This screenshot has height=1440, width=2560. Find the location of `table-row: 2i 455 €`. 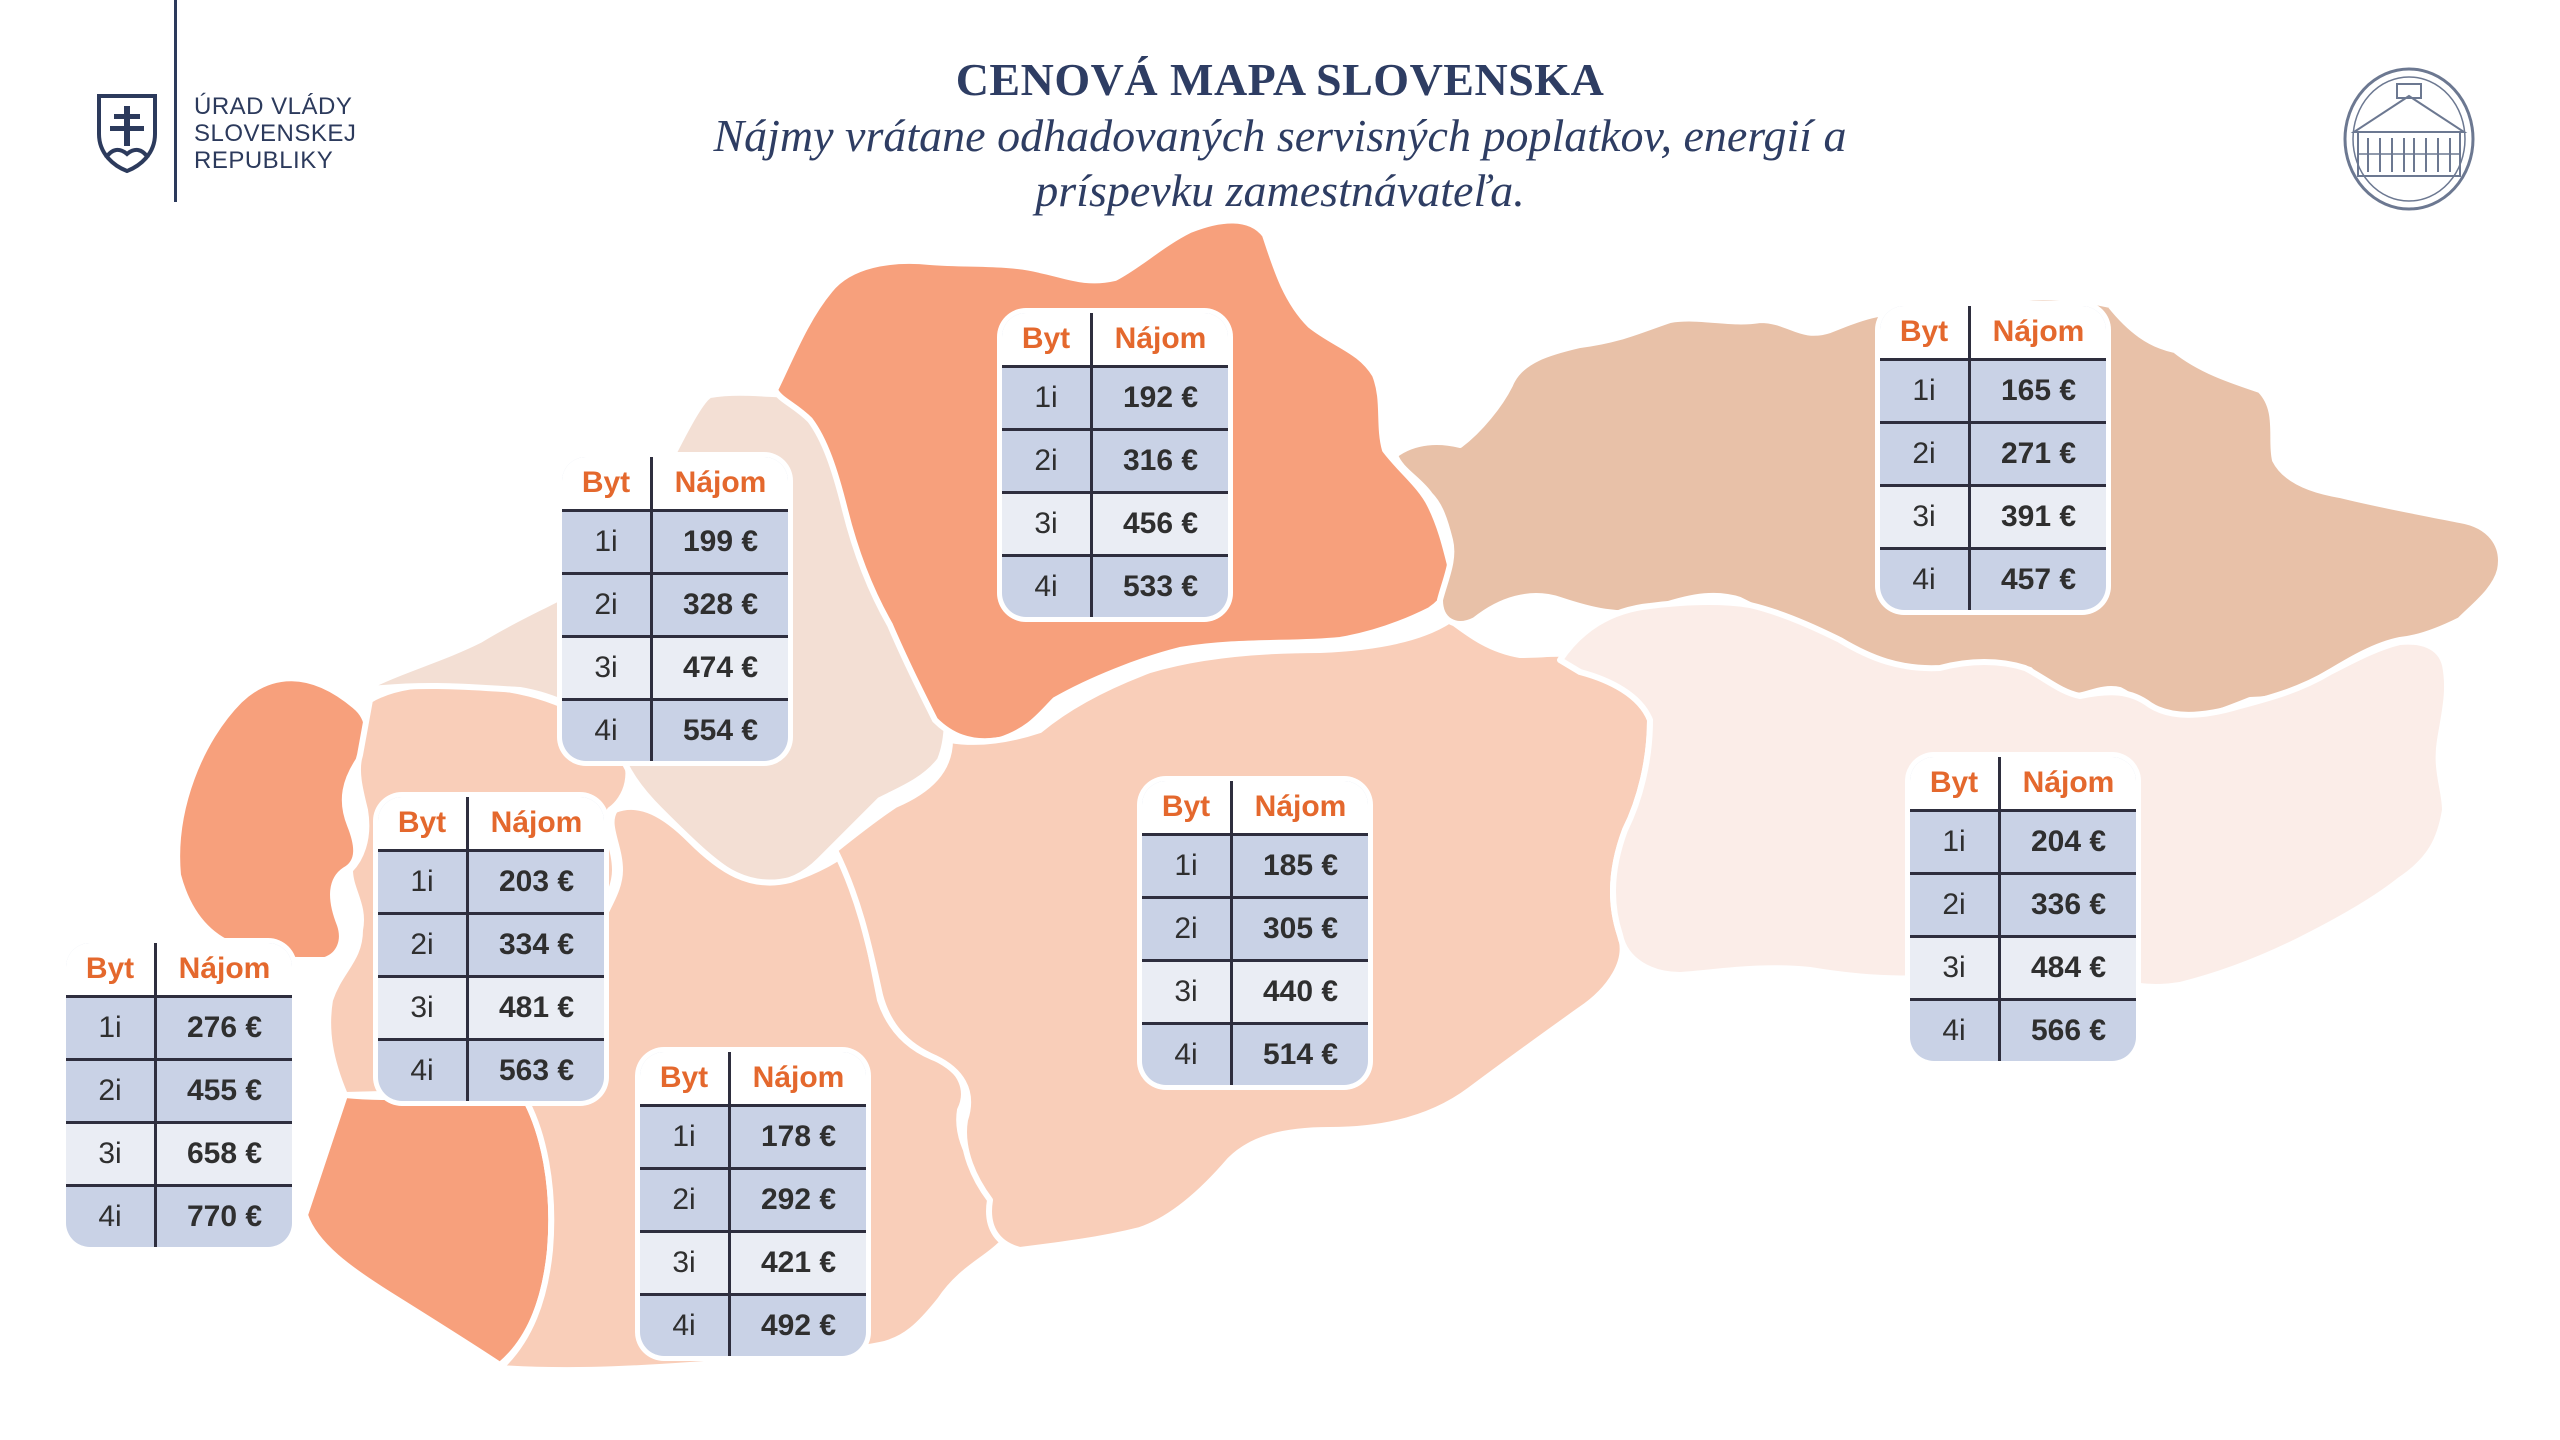

table-row: 2i 455 € is located at coordinates (179, 1089).